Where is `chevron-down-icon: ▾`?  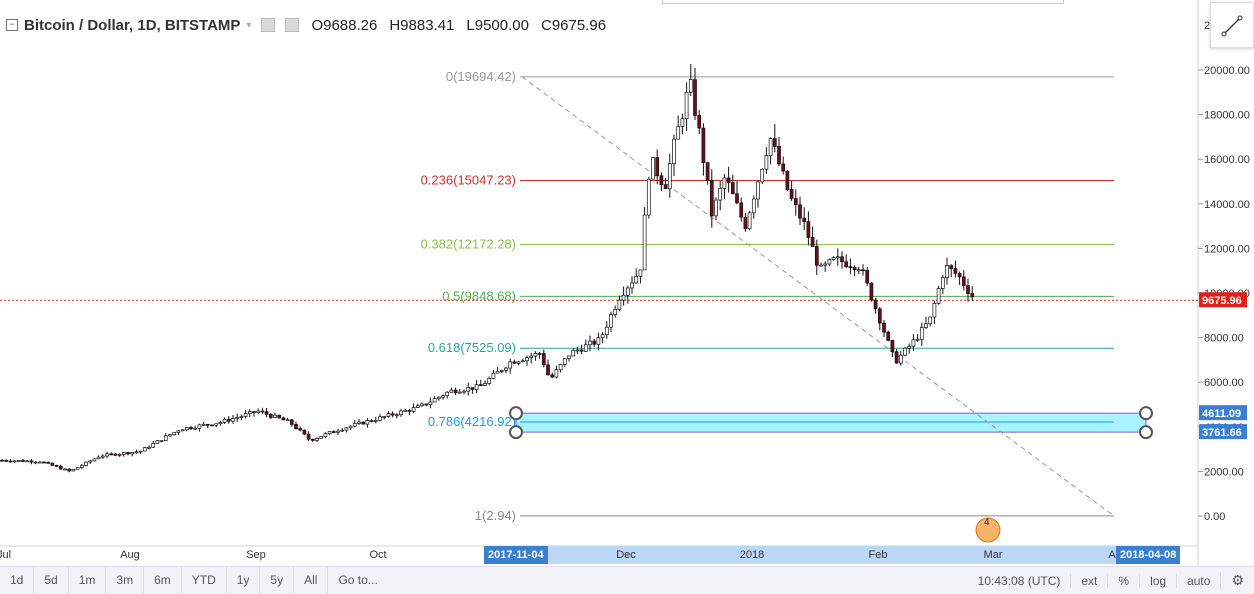
chevron-down-icon: ▾ is located at coordinates (249, 25).